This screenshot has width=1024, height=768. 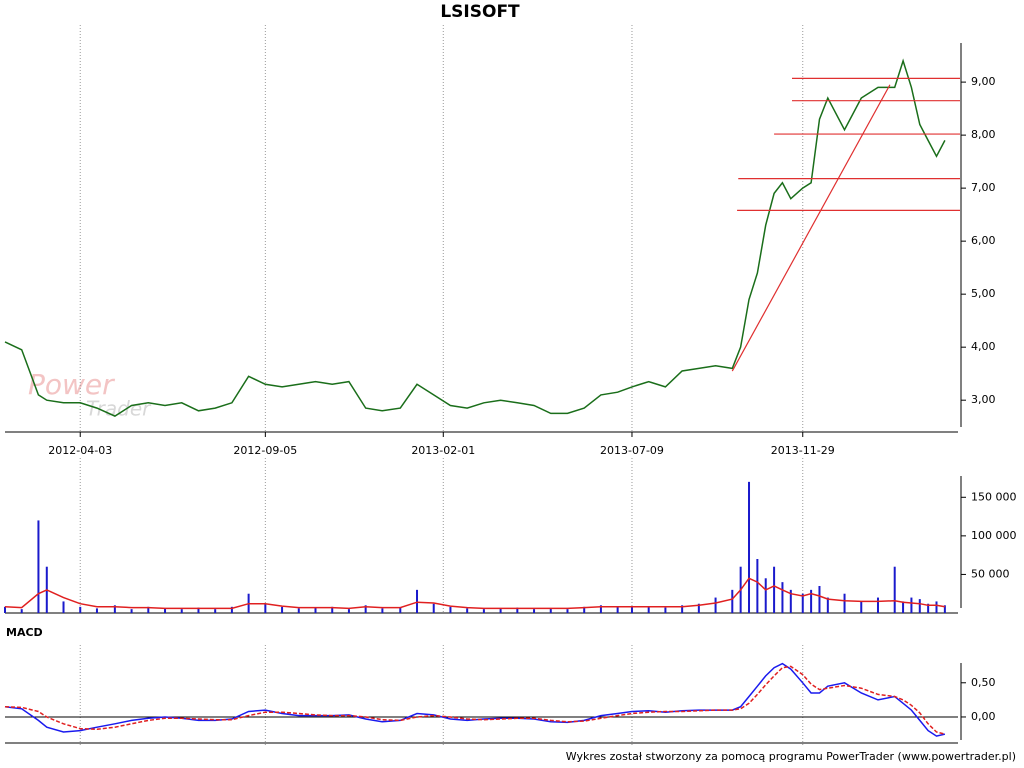 I want to click on y-tick-label: 6,00, so click(x=983, y=240).